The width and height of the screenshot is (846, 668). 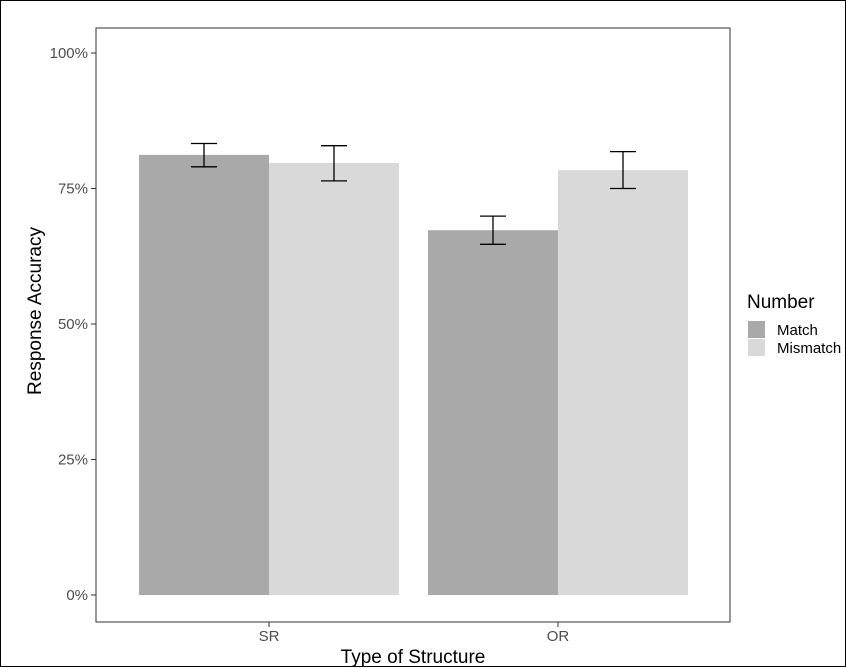 What do you see at coordinates (781, 302) in the screenshot?
I see `legend-title: Number` at bounding box center [781, 302].